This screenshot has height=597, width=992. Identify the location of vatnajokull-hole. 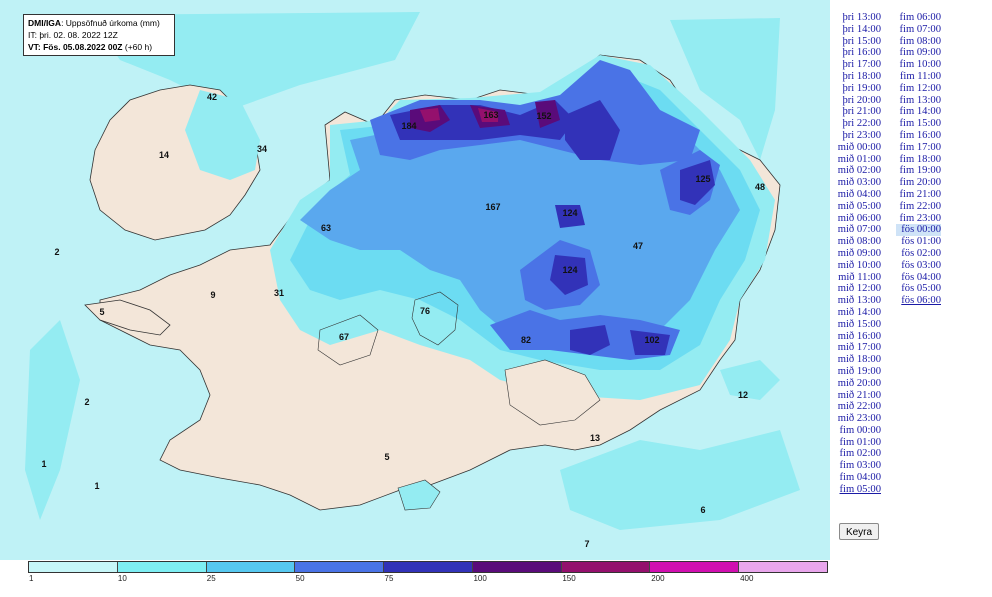
(552, 392).